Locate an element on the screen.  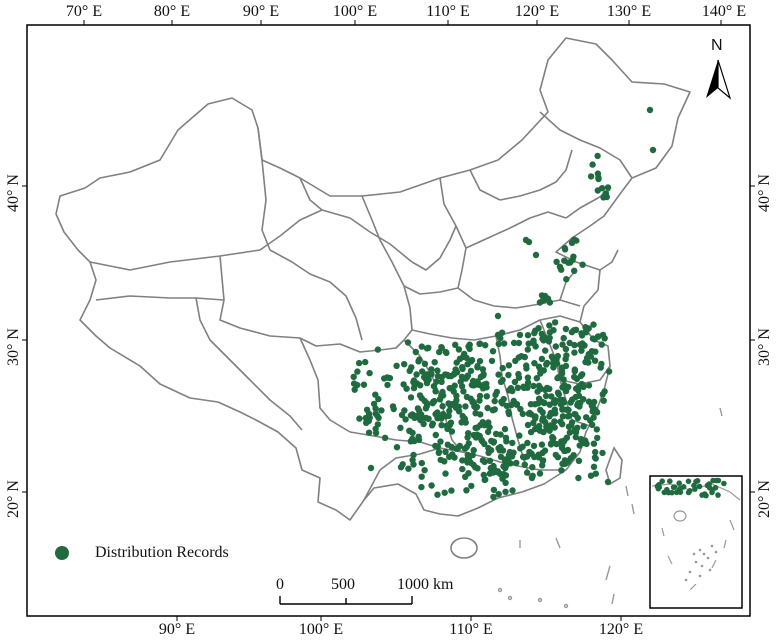
left-tick-label: 30° N is located at coordinates (13, 347).